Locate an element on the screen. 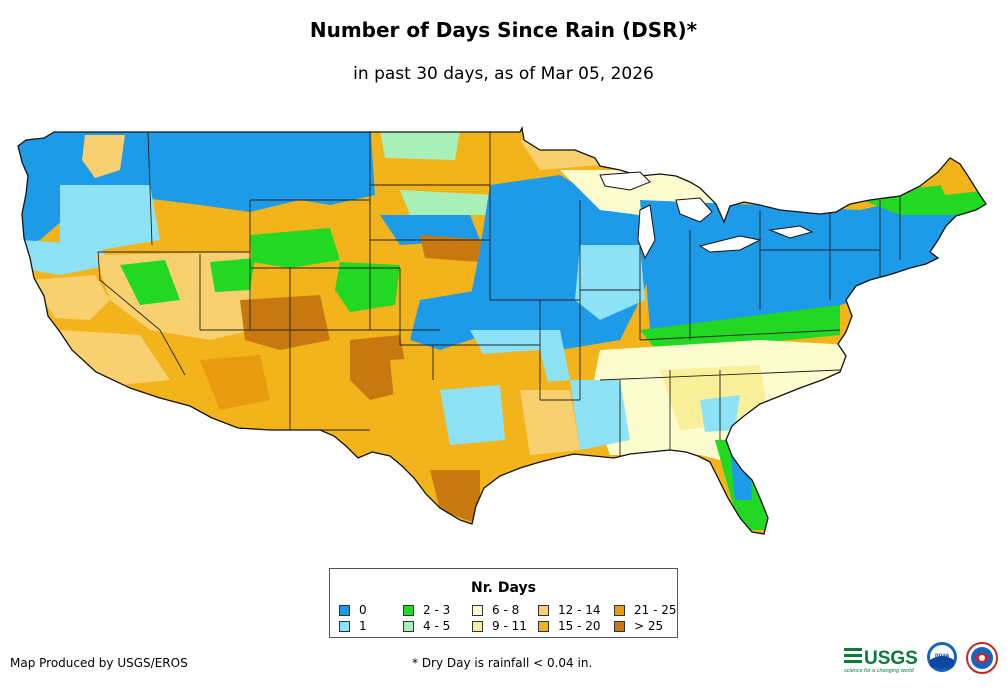 This screenshot has width=1007, height=691. usgs-tagline: science for a changing world is located at coordinates (879, 671).